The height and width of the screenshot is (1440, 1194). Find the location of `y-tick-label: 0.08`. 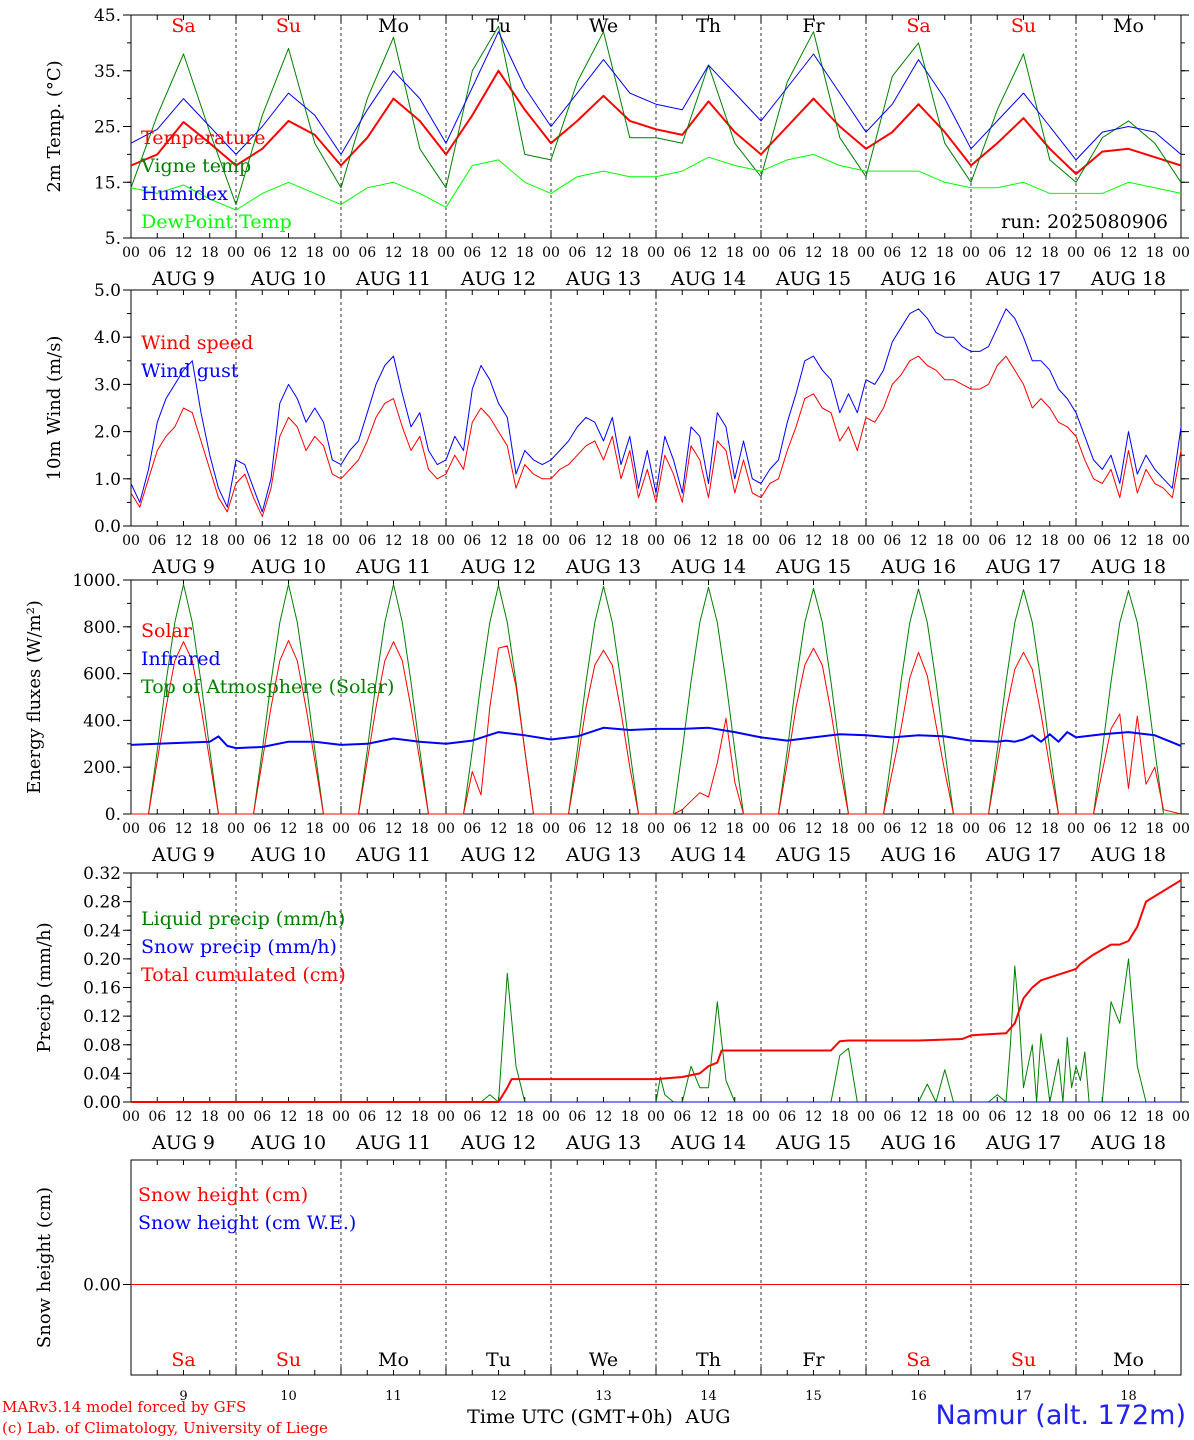

y-tick-label: 0.08 is located at coordinates (102, 1046).